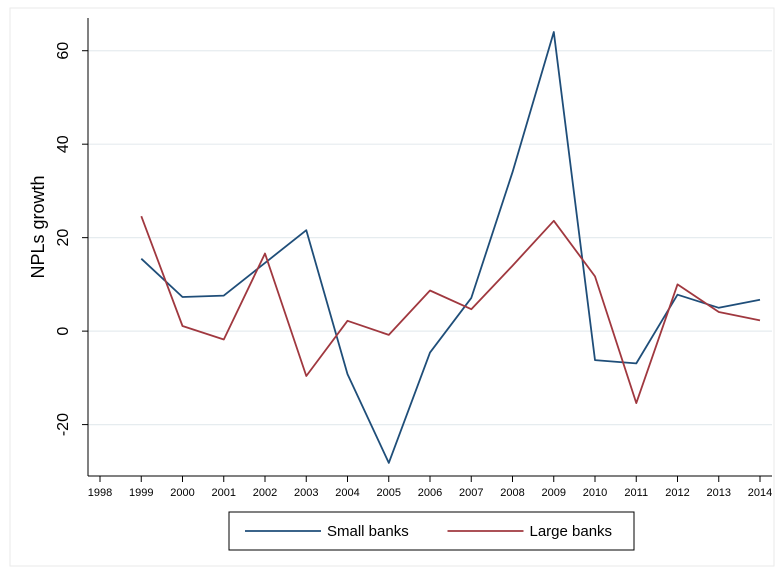  Describe the element at coordinates (389, 493) in the screenshot. I see `x-tick-label: 2005` at that location.